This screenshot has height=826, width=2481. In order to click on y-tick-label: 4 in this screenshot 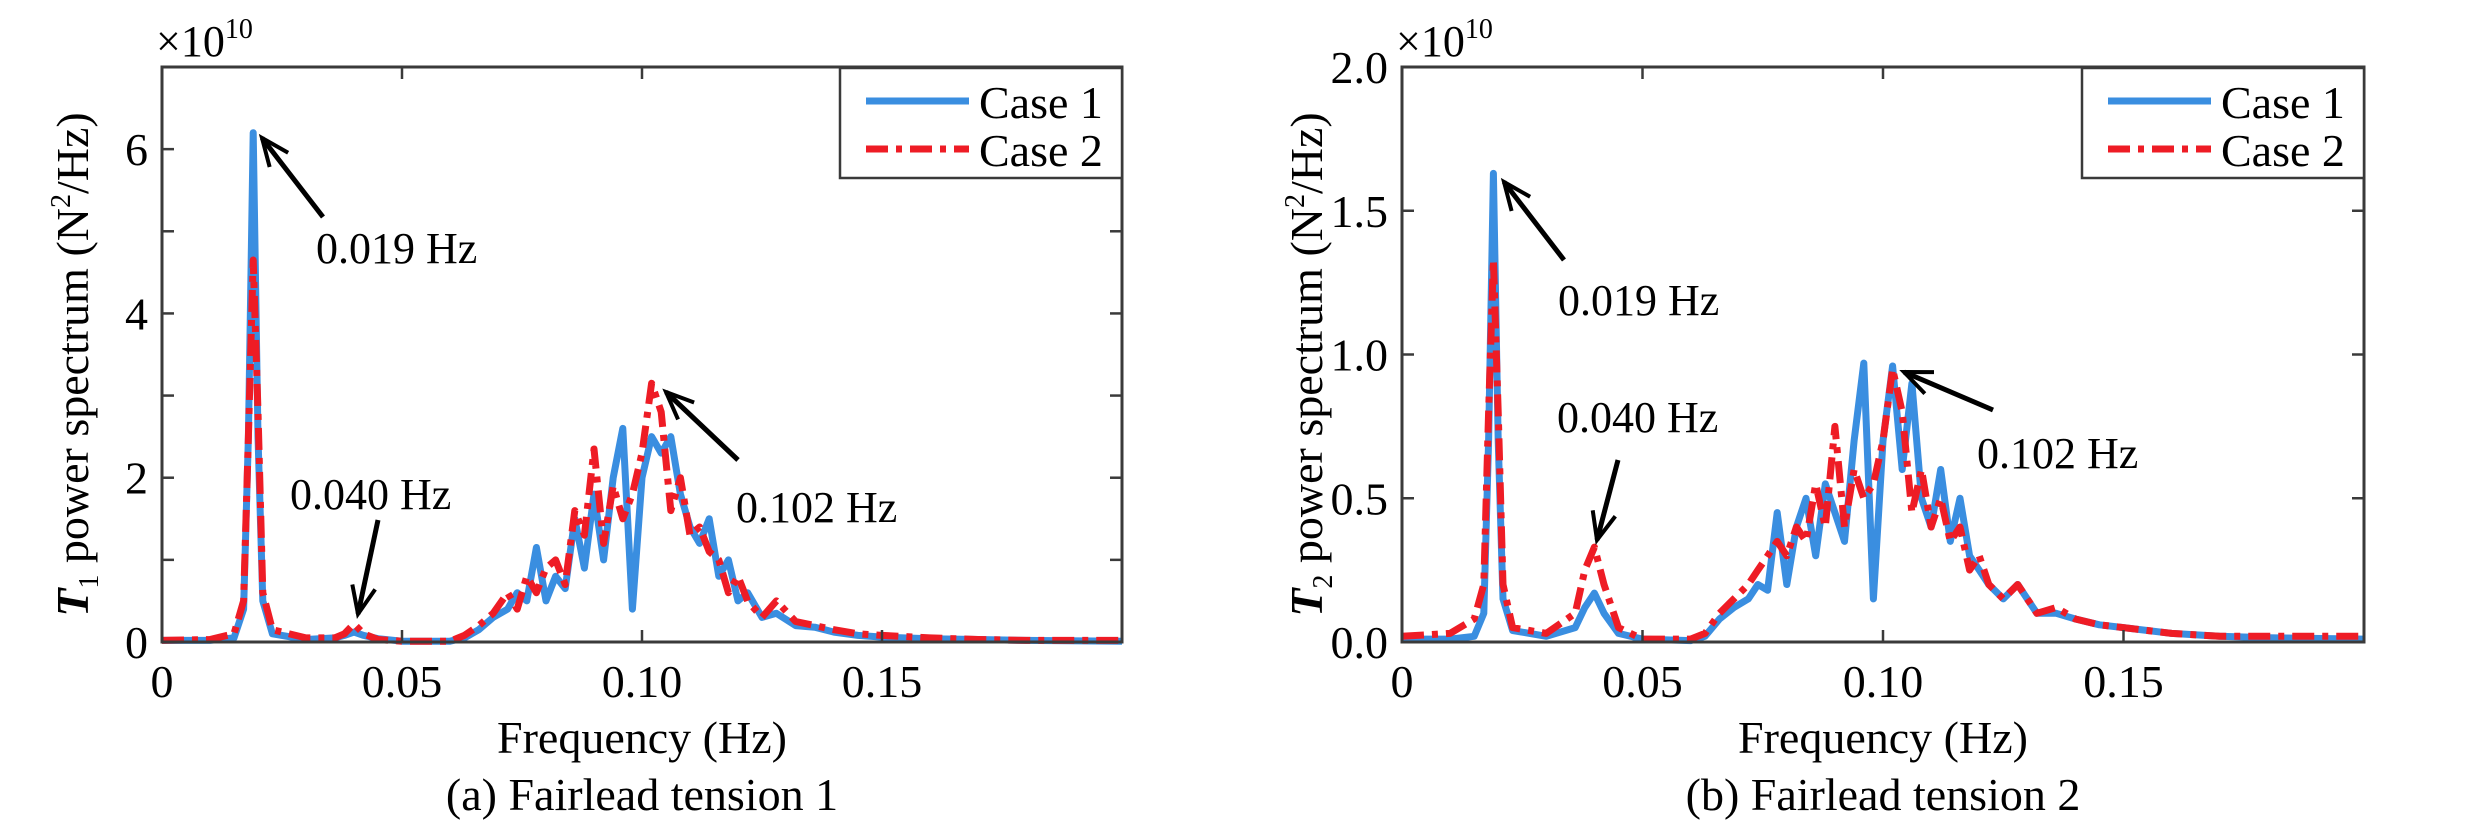, I will do `click(136, 313)`.